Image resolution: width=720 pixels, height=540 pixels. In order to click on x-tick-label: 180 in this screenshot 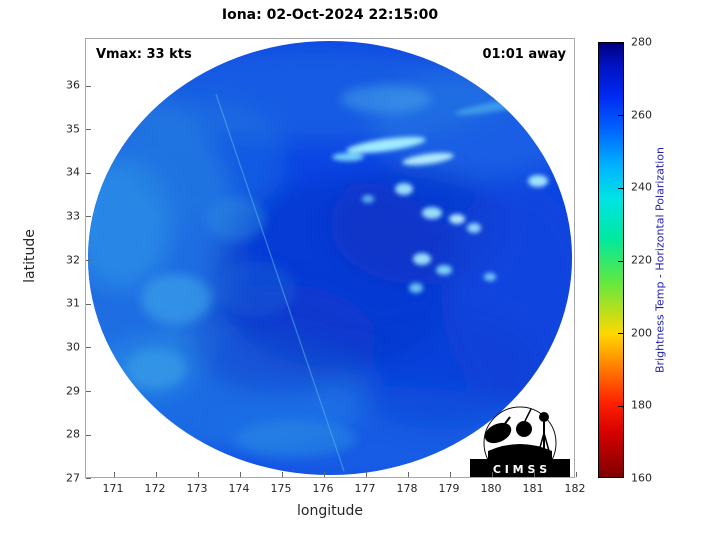, I will do `click(491, 488)`.